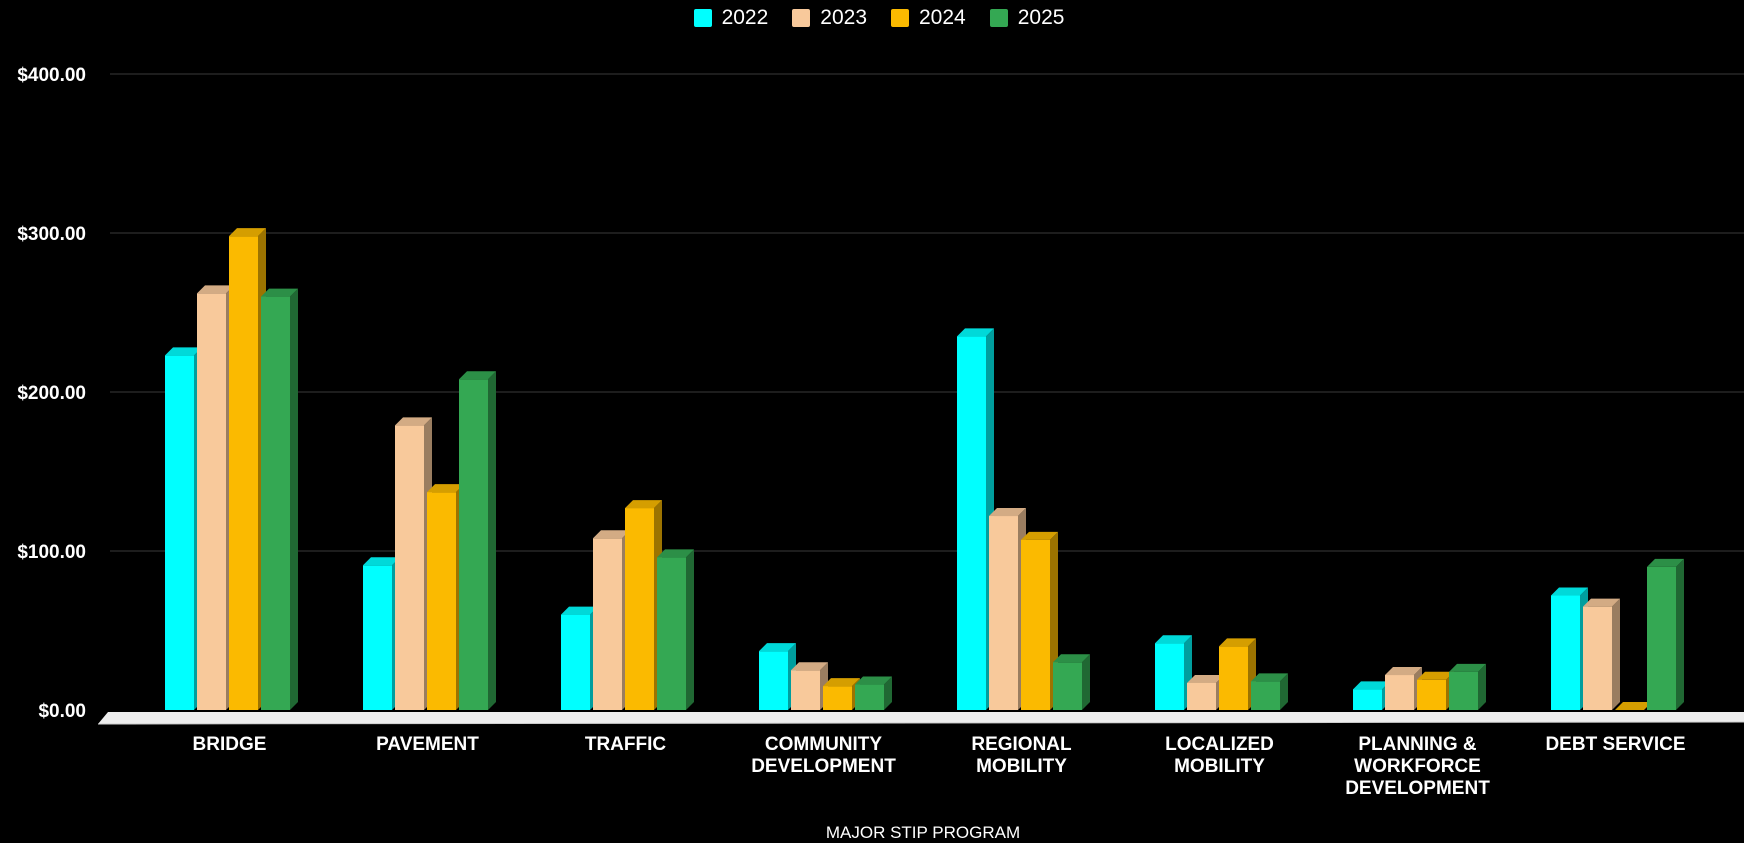 This screenshot has height=843, width=1744. What do you see at coordinates (62, 711) in the screenshot?
I see `y-tick-label: $0.00` at bounding box center [62, 711].